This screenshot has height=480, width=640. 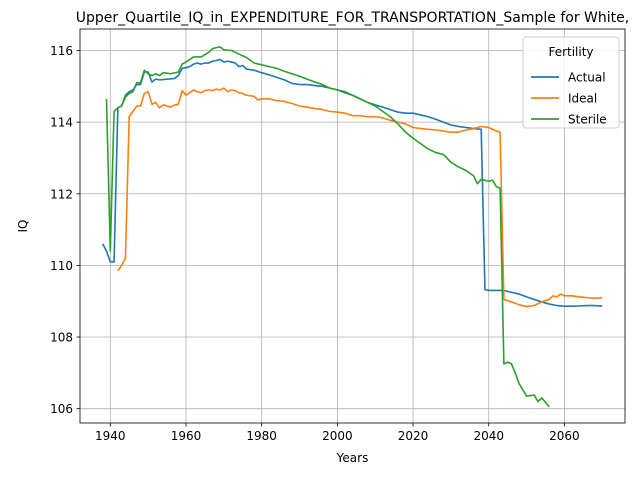 I want to click on y-tick-label: 112, so click(x=61, y=194).